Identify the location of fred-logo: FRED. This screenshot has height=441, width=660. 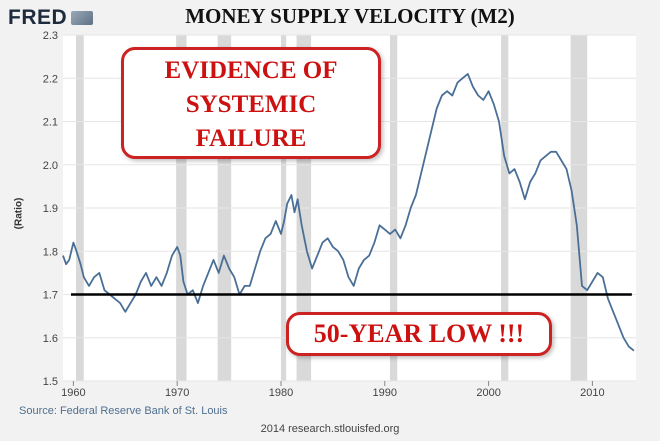
(51, 18).